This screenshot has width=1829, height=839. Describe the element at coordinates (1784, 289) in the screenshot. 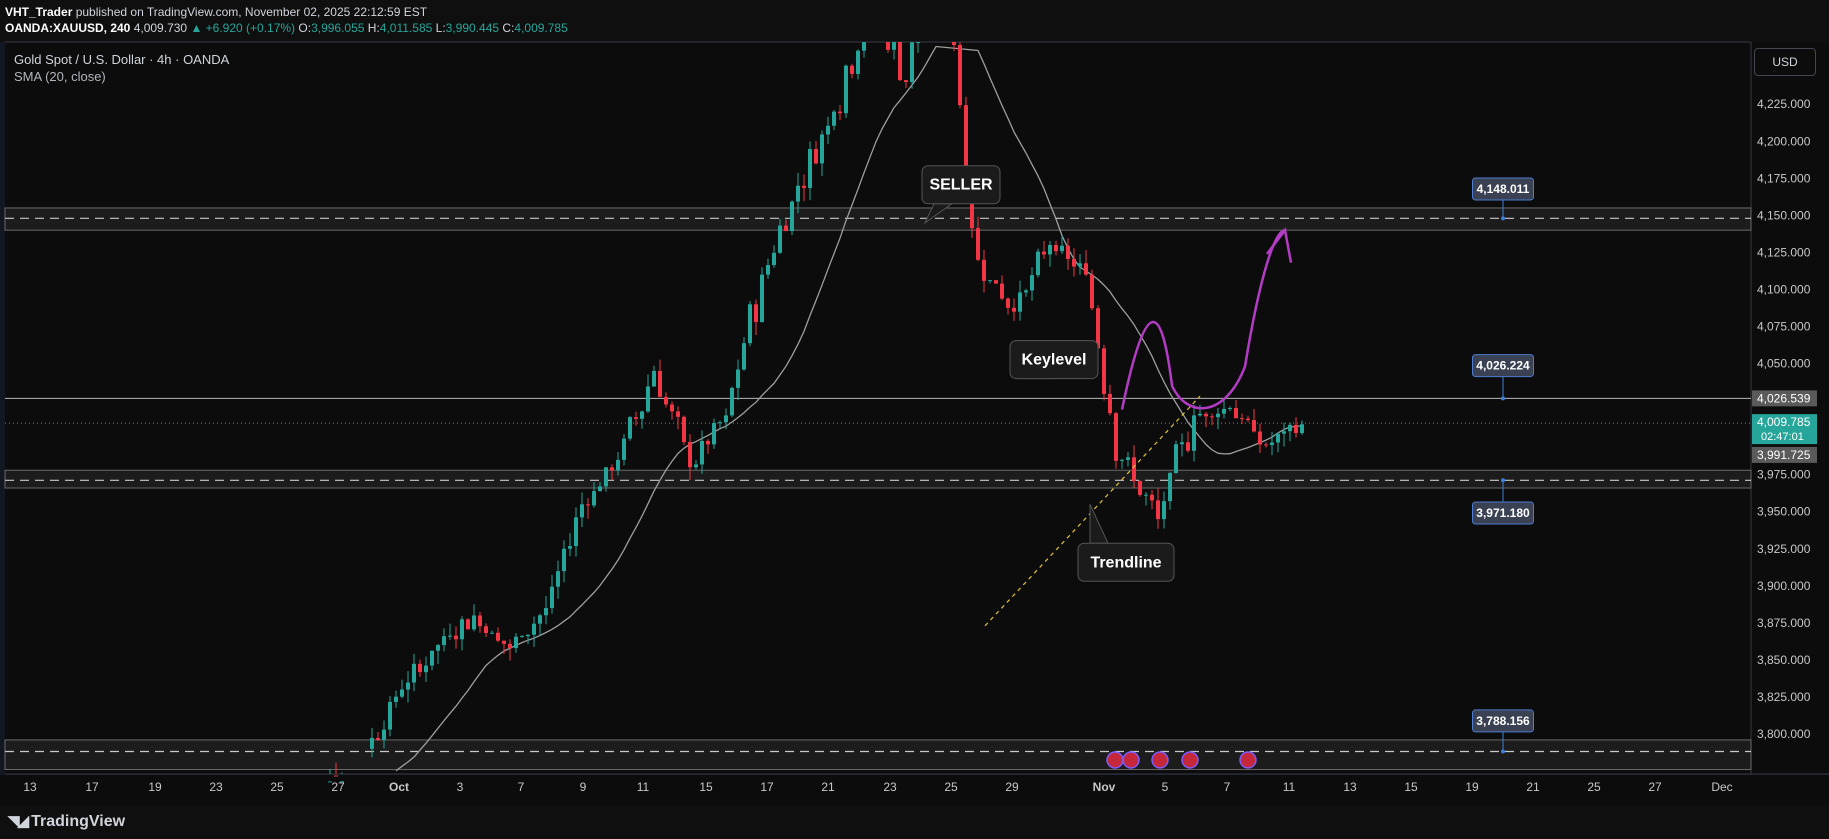

I see `y-tick-label: 4,100.000` at that location.